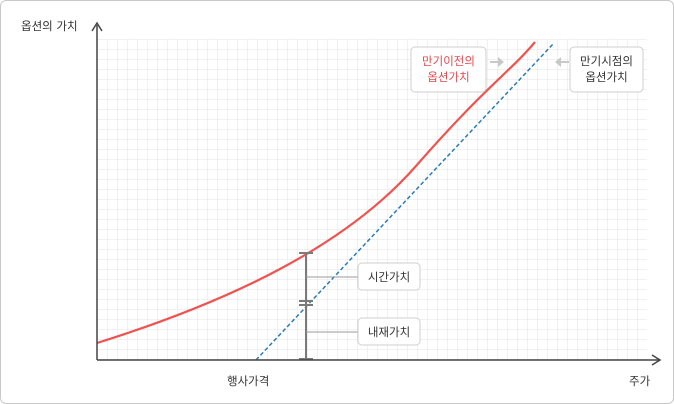 This screenshot has height=404, width=674. Describe the element at coordinates (448, 61) in the screenshot. I see `before-expiry-label-line1: 만기이전의` at that location.